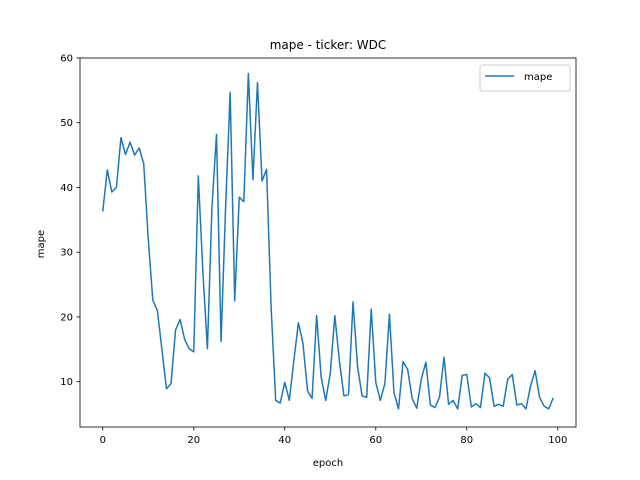  Describe the element at coordinates (328, 463) in the screenshot. I see `x-axis-label: epoch` at that location.